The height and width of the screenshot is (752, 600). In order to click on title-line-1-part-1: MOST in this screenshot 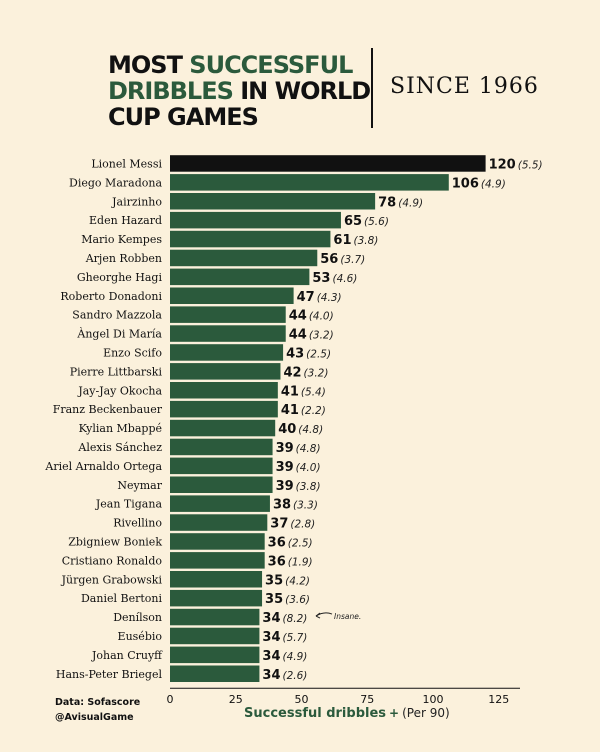, I will do `click(149, 65)`.